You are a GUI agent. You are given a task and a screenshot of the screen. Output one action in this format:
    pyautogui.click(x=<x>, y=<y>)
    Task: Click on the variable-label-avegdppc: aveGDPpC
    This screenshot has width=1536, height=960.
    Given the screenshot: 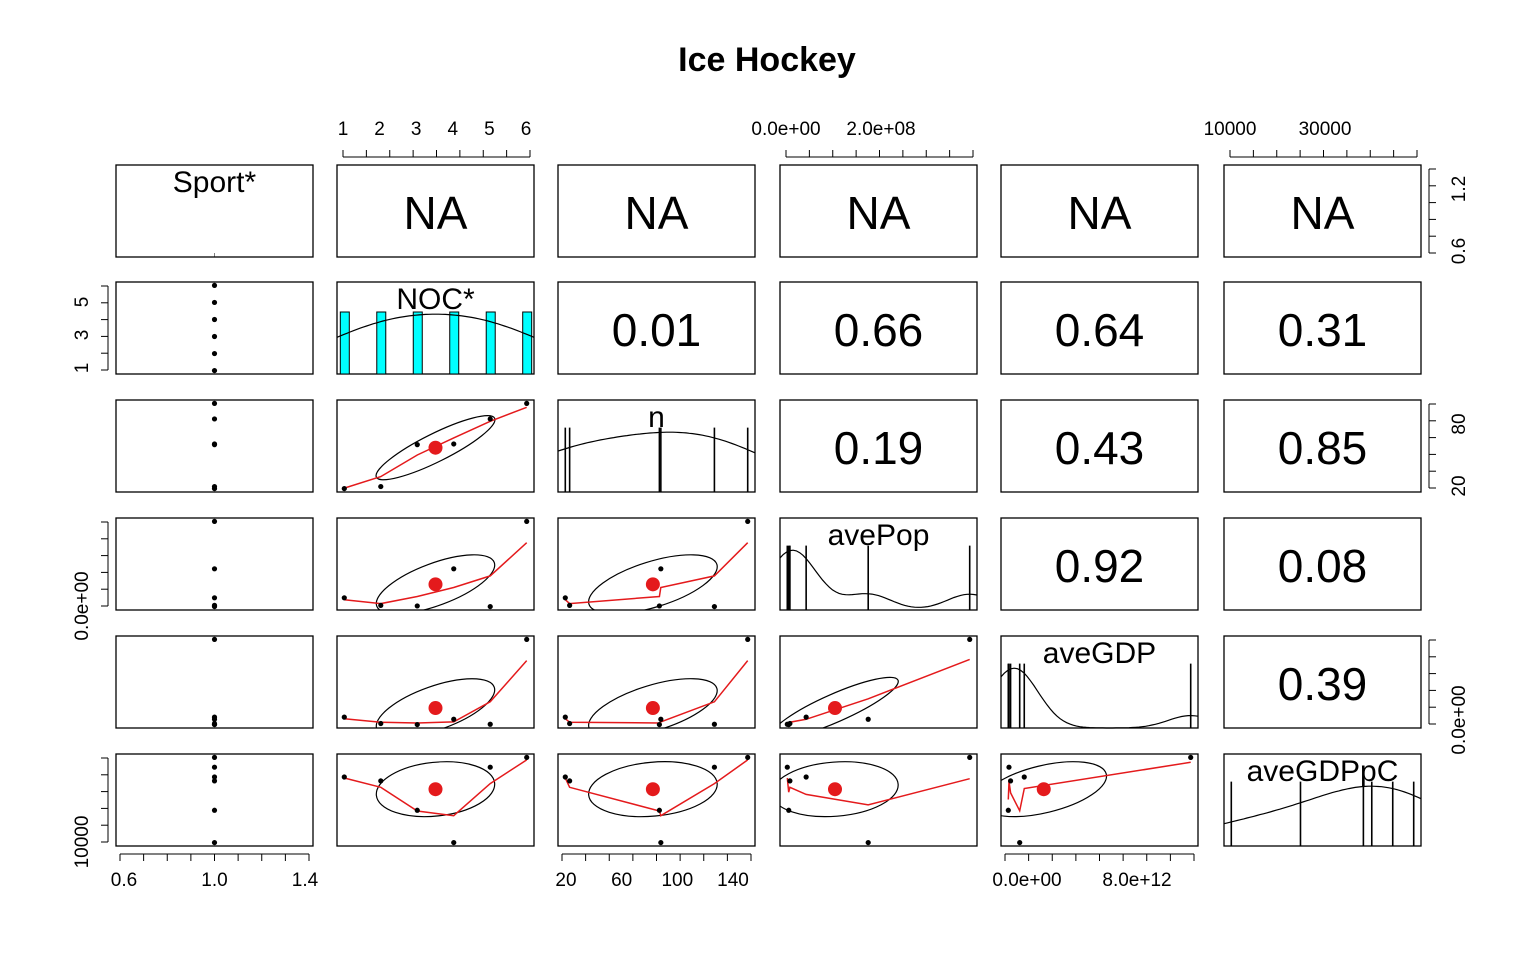 What is the action you would take?
    pyautogui.click(x=1323, y=771)
    